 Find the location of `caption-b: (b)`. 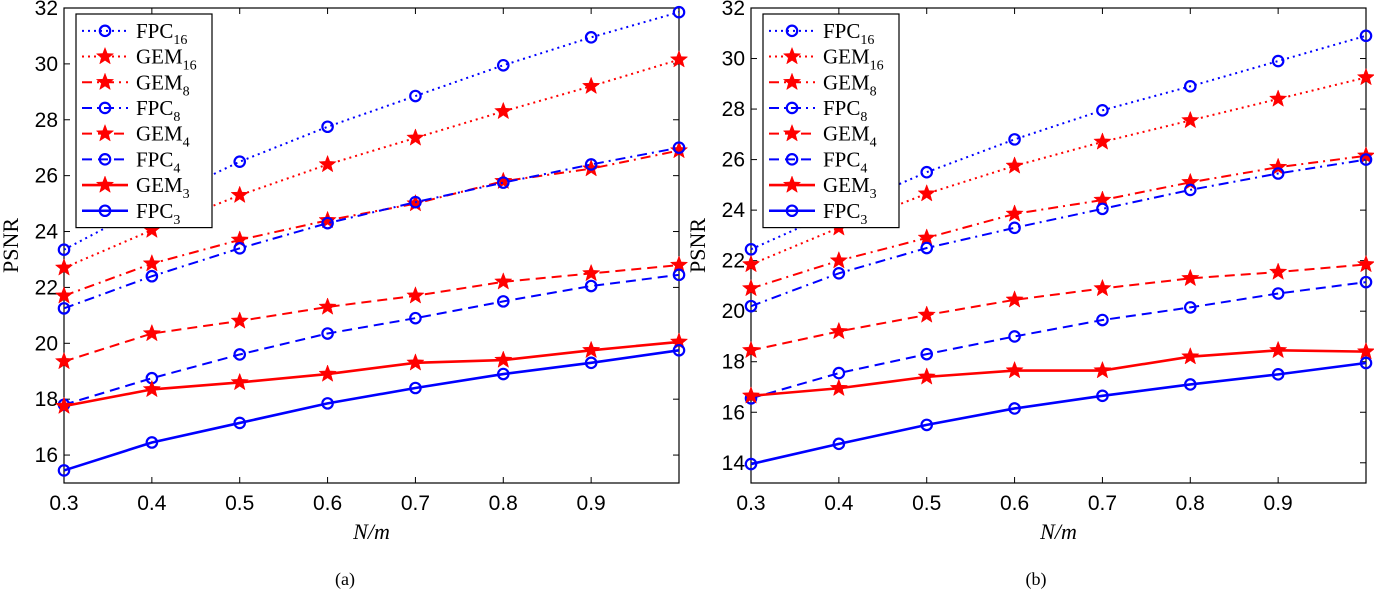

caption-b: (b) is located at coordinates (1036, 579).